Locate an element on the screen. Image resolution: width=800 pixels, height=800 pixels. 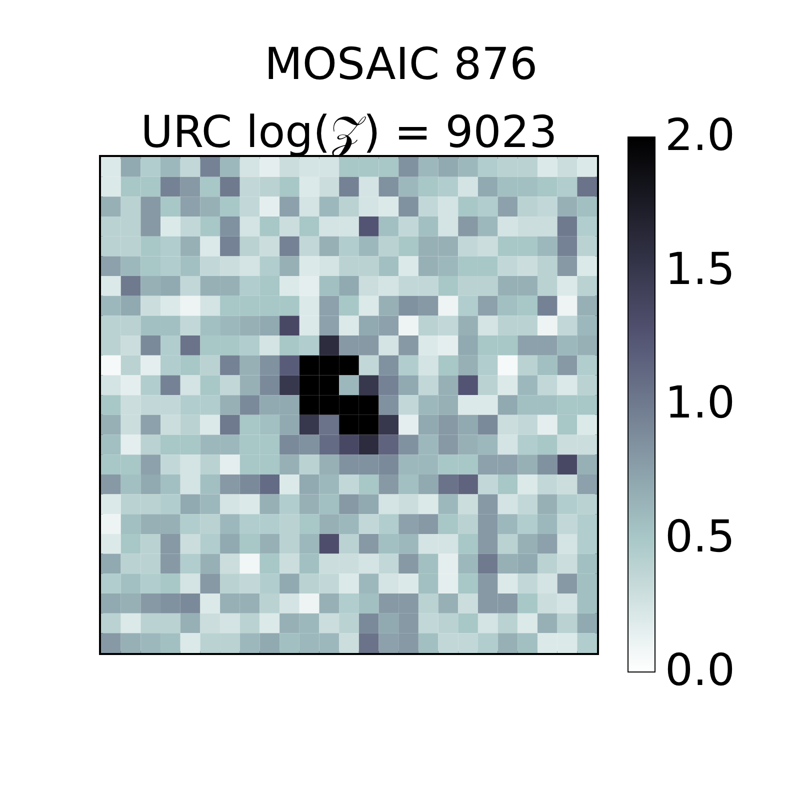
chart-subtitle: URC log(𝒵) = 9023 is located at coordinates (349, 132).